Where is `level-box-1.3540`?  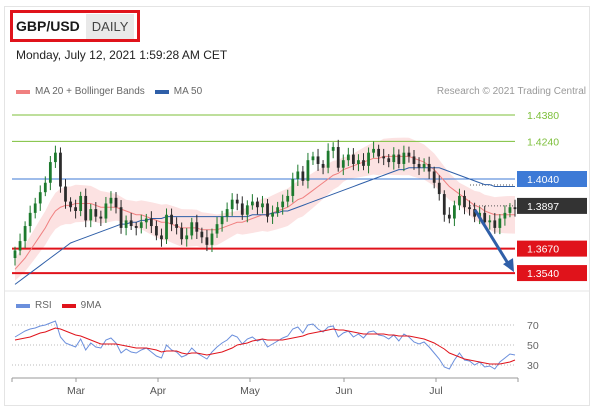 level-box-1.3540 is located at coordinates (552, 273).